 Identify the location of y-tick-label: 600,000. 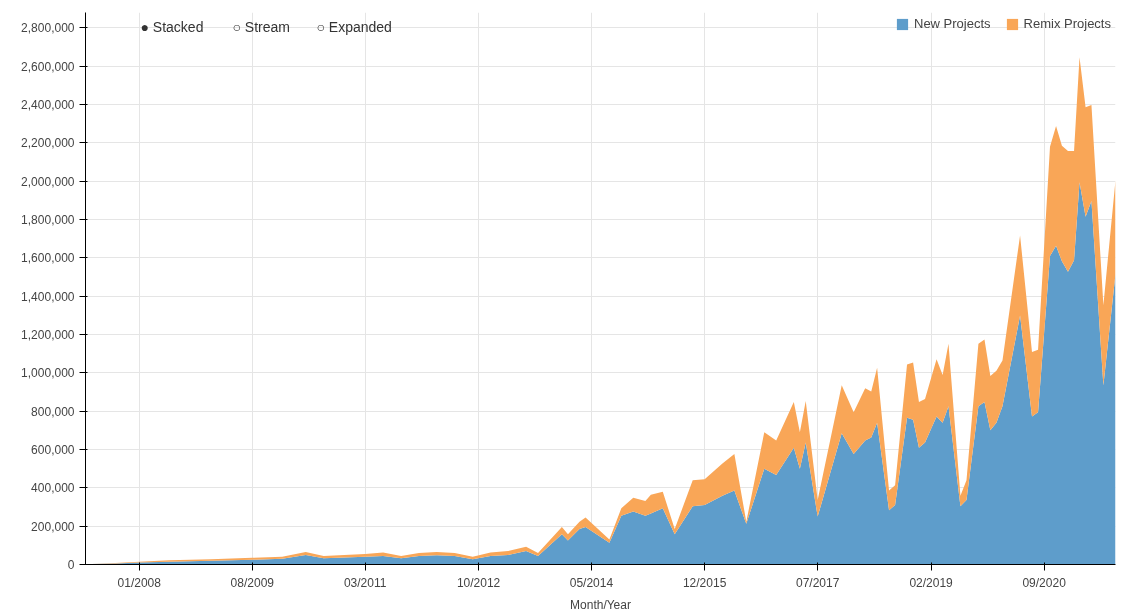
(53, 450).